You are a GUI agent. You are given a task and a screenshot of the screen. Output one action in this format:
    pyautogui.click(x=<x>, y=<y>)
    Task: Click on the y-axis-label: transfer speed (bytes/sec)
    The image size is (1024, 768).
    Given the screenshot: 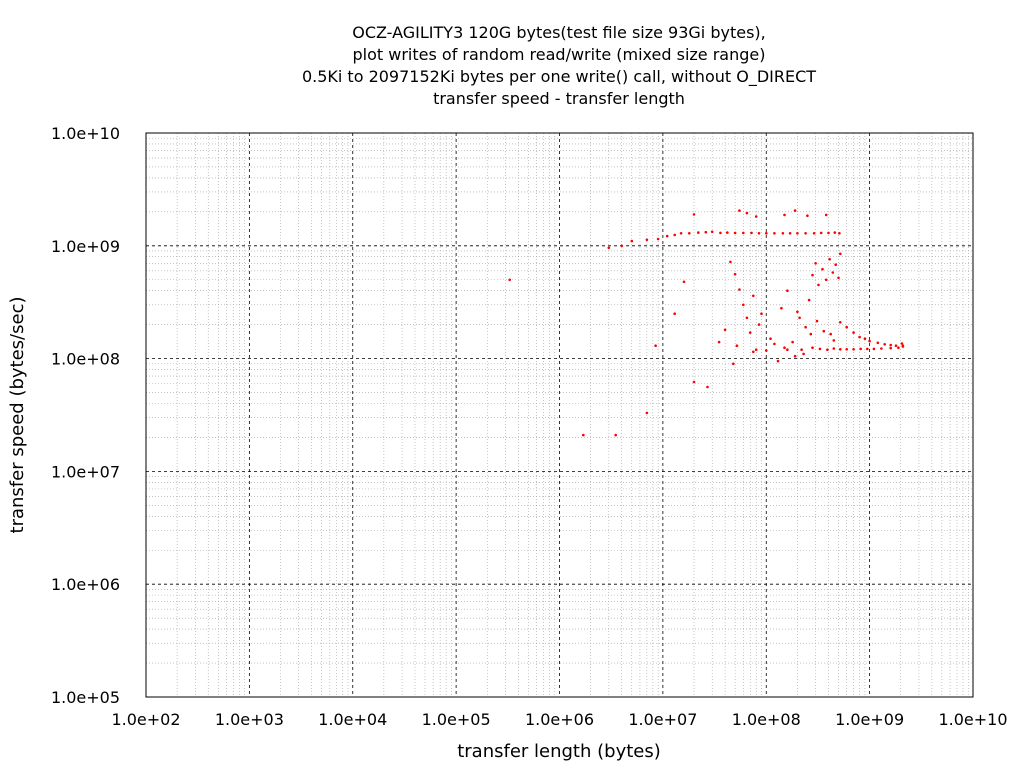 What is the action you would take?
    pyautogui.click(x=17, y=415)
    